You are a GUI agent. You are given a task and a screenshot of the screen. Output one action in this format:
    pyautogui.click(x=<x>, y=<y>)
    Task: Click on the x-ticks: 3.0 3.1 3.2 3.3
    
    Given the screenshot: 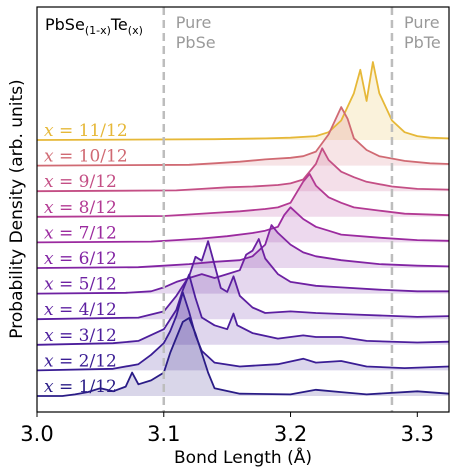 What is the action you would take?
    pyautogui.click(x=227, y=429)
    